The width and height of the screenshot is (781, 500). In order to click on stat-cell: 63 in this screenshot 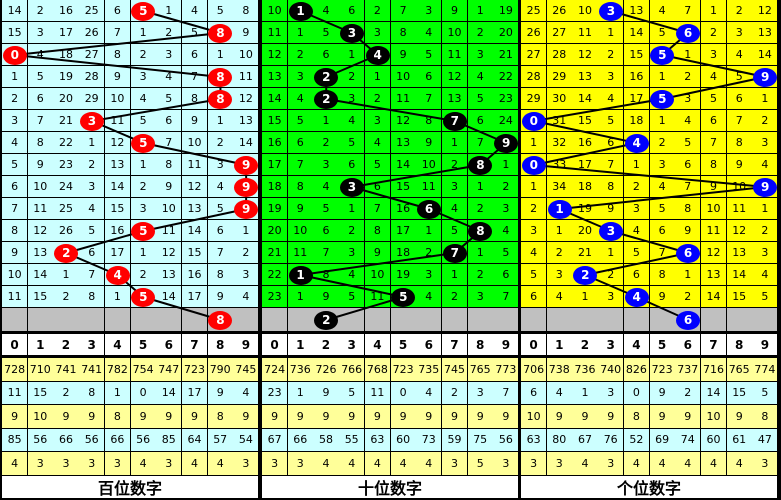, I will do `click(377, 440)`.